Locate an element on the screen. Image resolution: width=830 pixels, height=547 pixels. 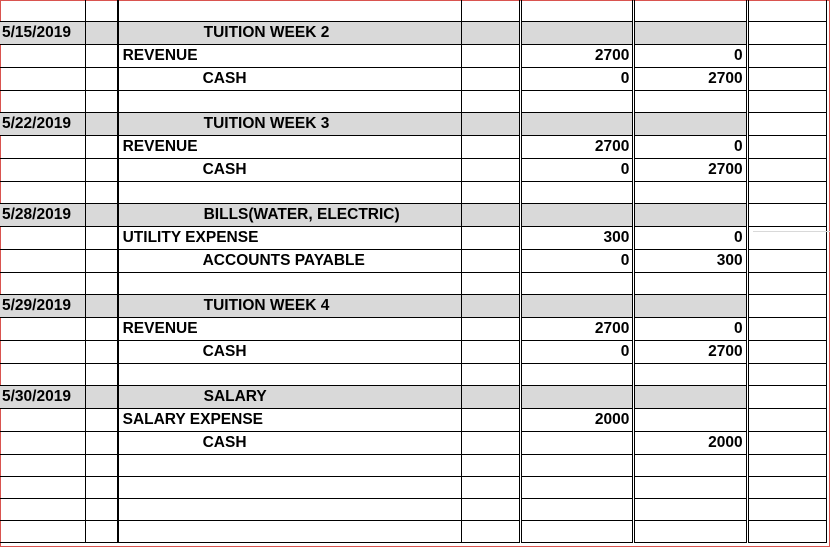
cell: 5/22/2019 is located at coordinates (43, 124).